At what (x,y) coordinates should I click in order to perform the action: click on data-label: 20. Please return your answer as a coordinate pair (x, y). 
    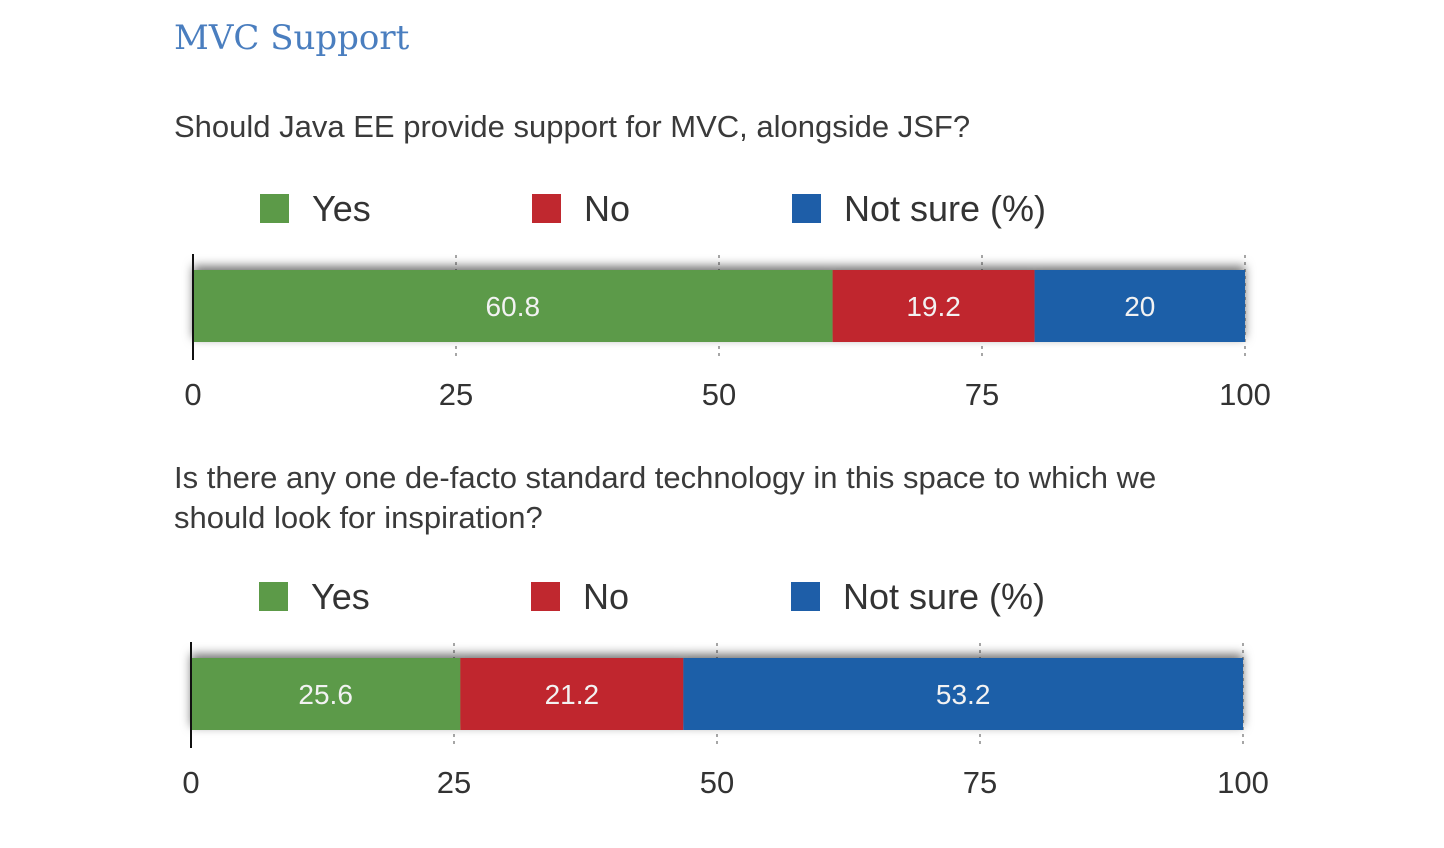
    Looking at the image, I should click on (1139, 306).